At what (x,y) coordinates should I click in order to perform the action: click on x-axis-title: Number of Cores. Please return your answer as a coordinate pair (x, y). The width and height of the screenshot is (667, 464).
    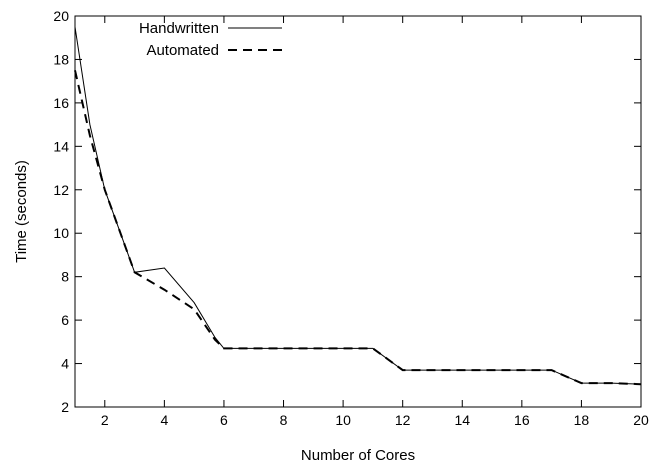
    Looking at the image, I should click on (358, 455).